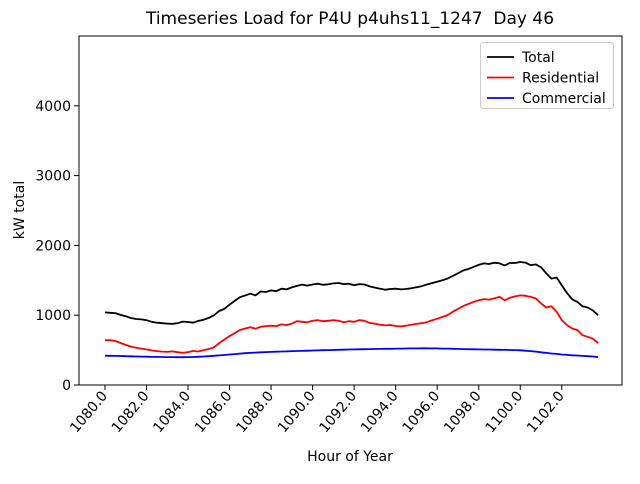 The image size is (640, 484). What do you see at coordinates (351, 293) in the screenshot?
I see `total-line` at bounding box center [351, 293].